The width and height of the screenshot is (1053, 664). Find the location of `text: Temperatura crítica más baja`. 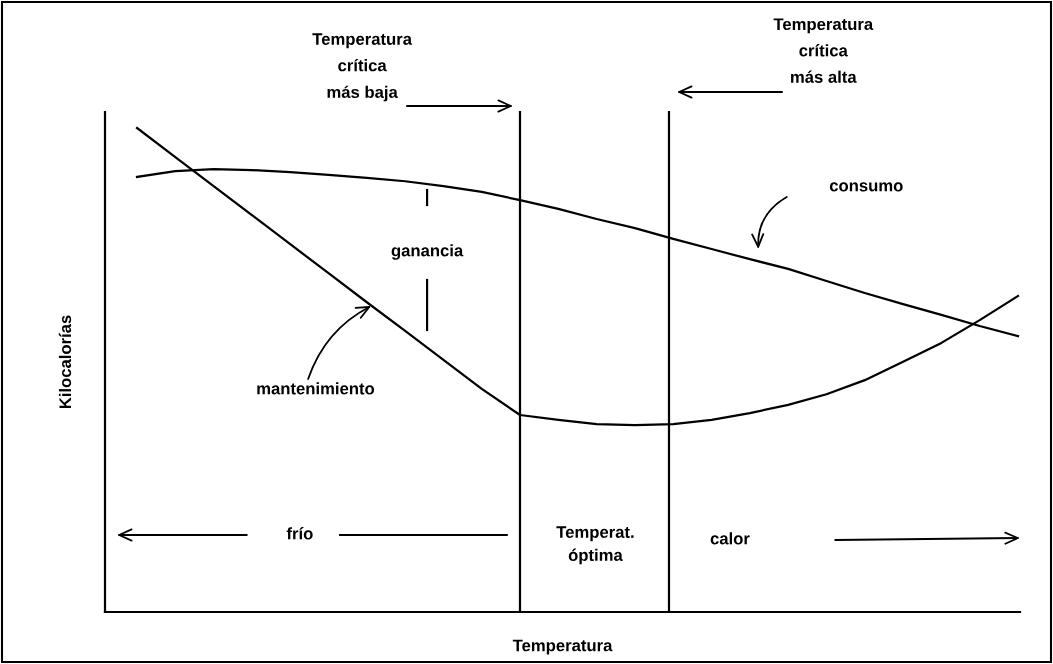

text: Temperatura crítica más baja is located at coordinates (362, 67).